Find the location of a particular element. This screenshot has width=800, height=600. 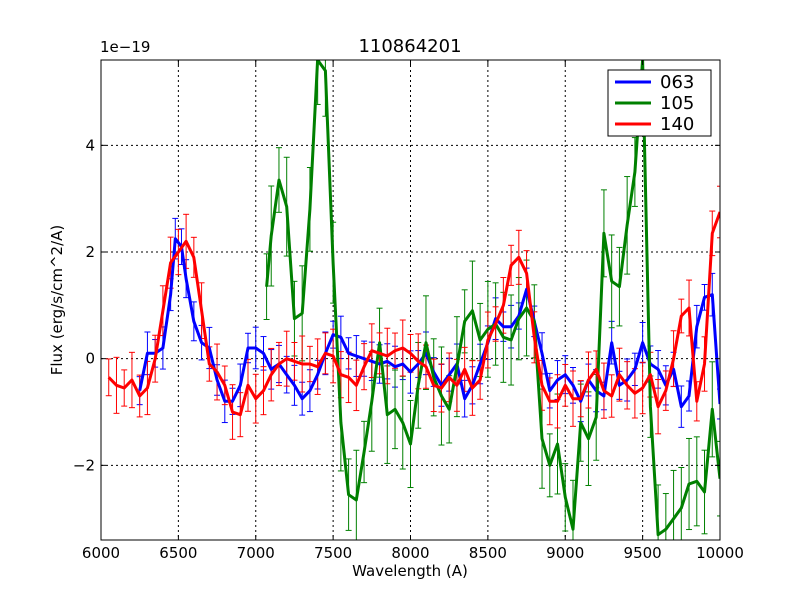

y-tick-label: 4 is located at coordinates (90, 145).